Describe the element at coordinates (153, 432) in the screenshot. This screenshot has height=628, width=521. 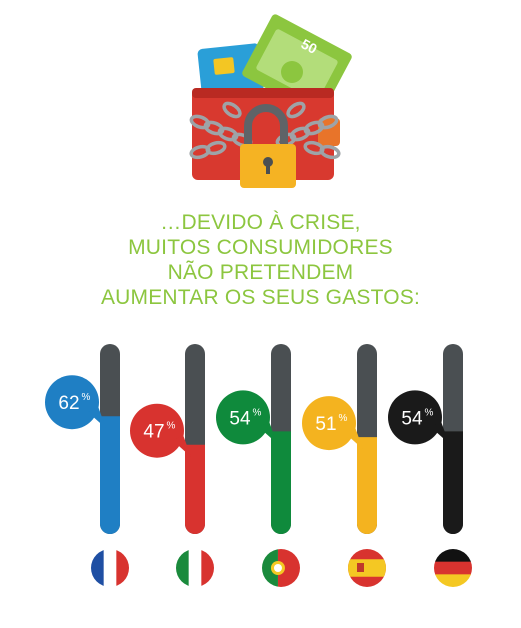
I see `value-label-italy: 47` at that location.